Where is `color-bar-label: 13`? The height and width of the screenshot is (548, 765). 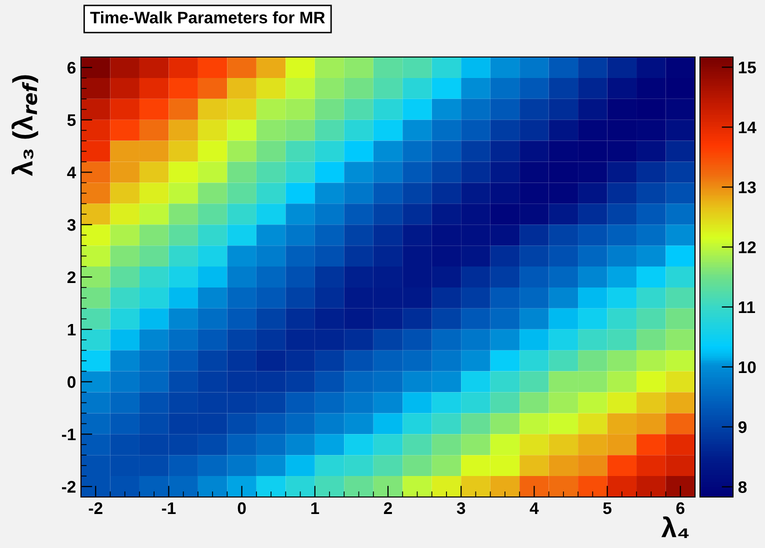 color-bar-label: 13 is located at coordinates (747, 187).